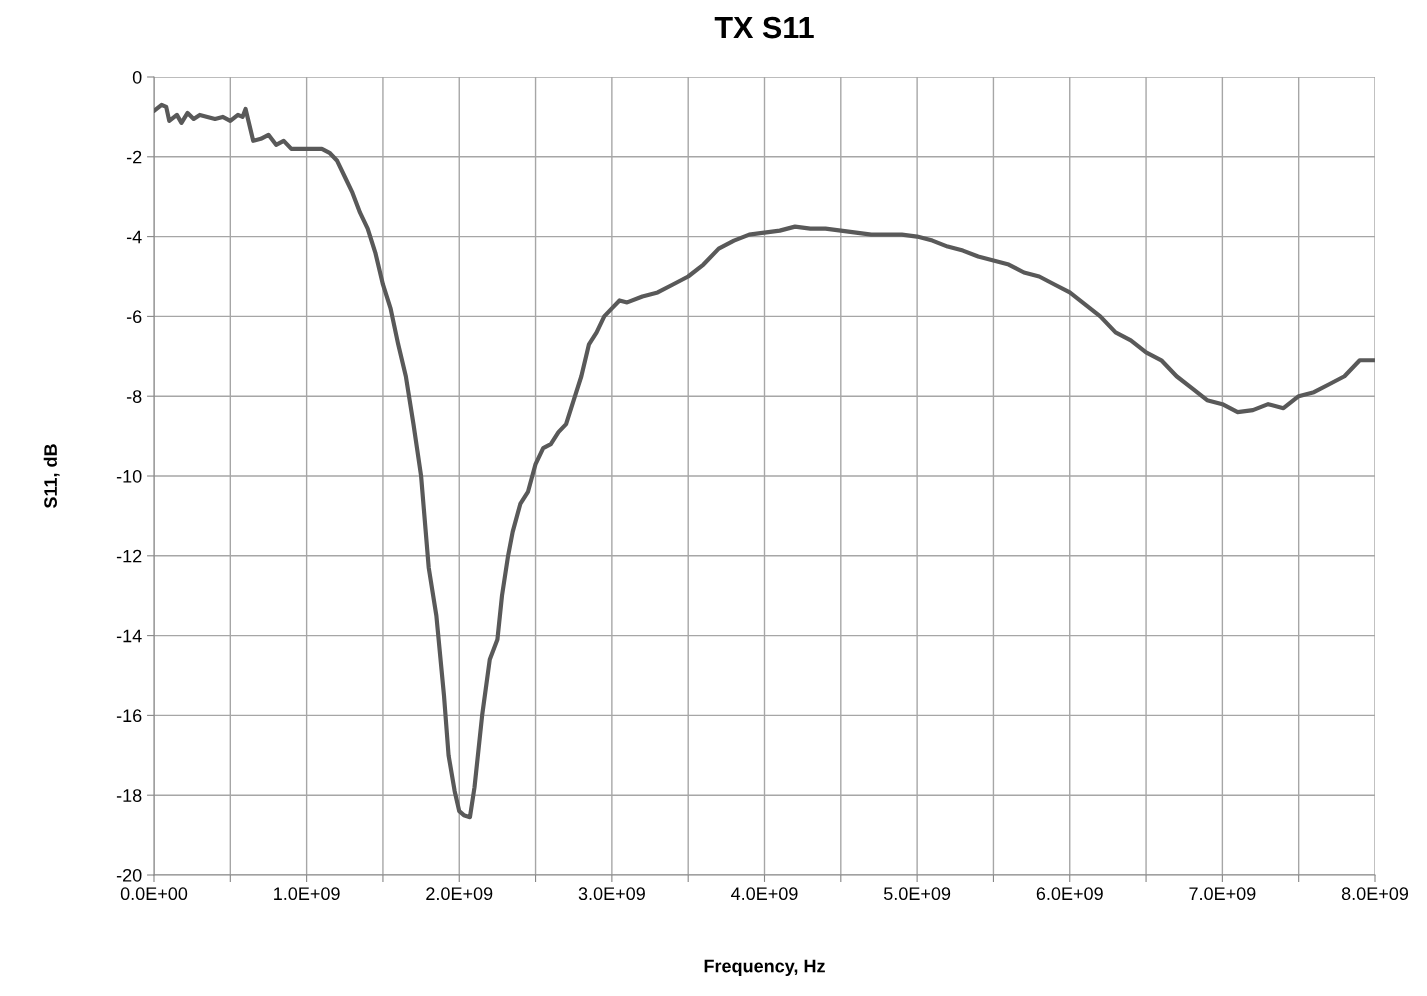  I want to click on y-tick-label: 0, so click(137, 77).